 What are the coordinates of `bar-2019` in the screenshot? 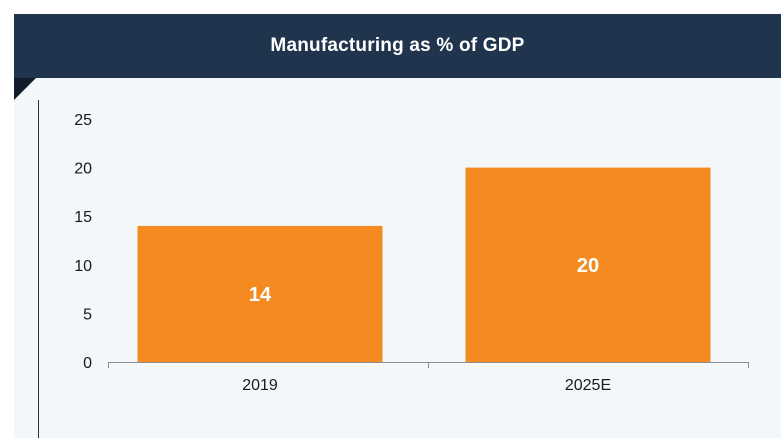 It's located at (260, 293).